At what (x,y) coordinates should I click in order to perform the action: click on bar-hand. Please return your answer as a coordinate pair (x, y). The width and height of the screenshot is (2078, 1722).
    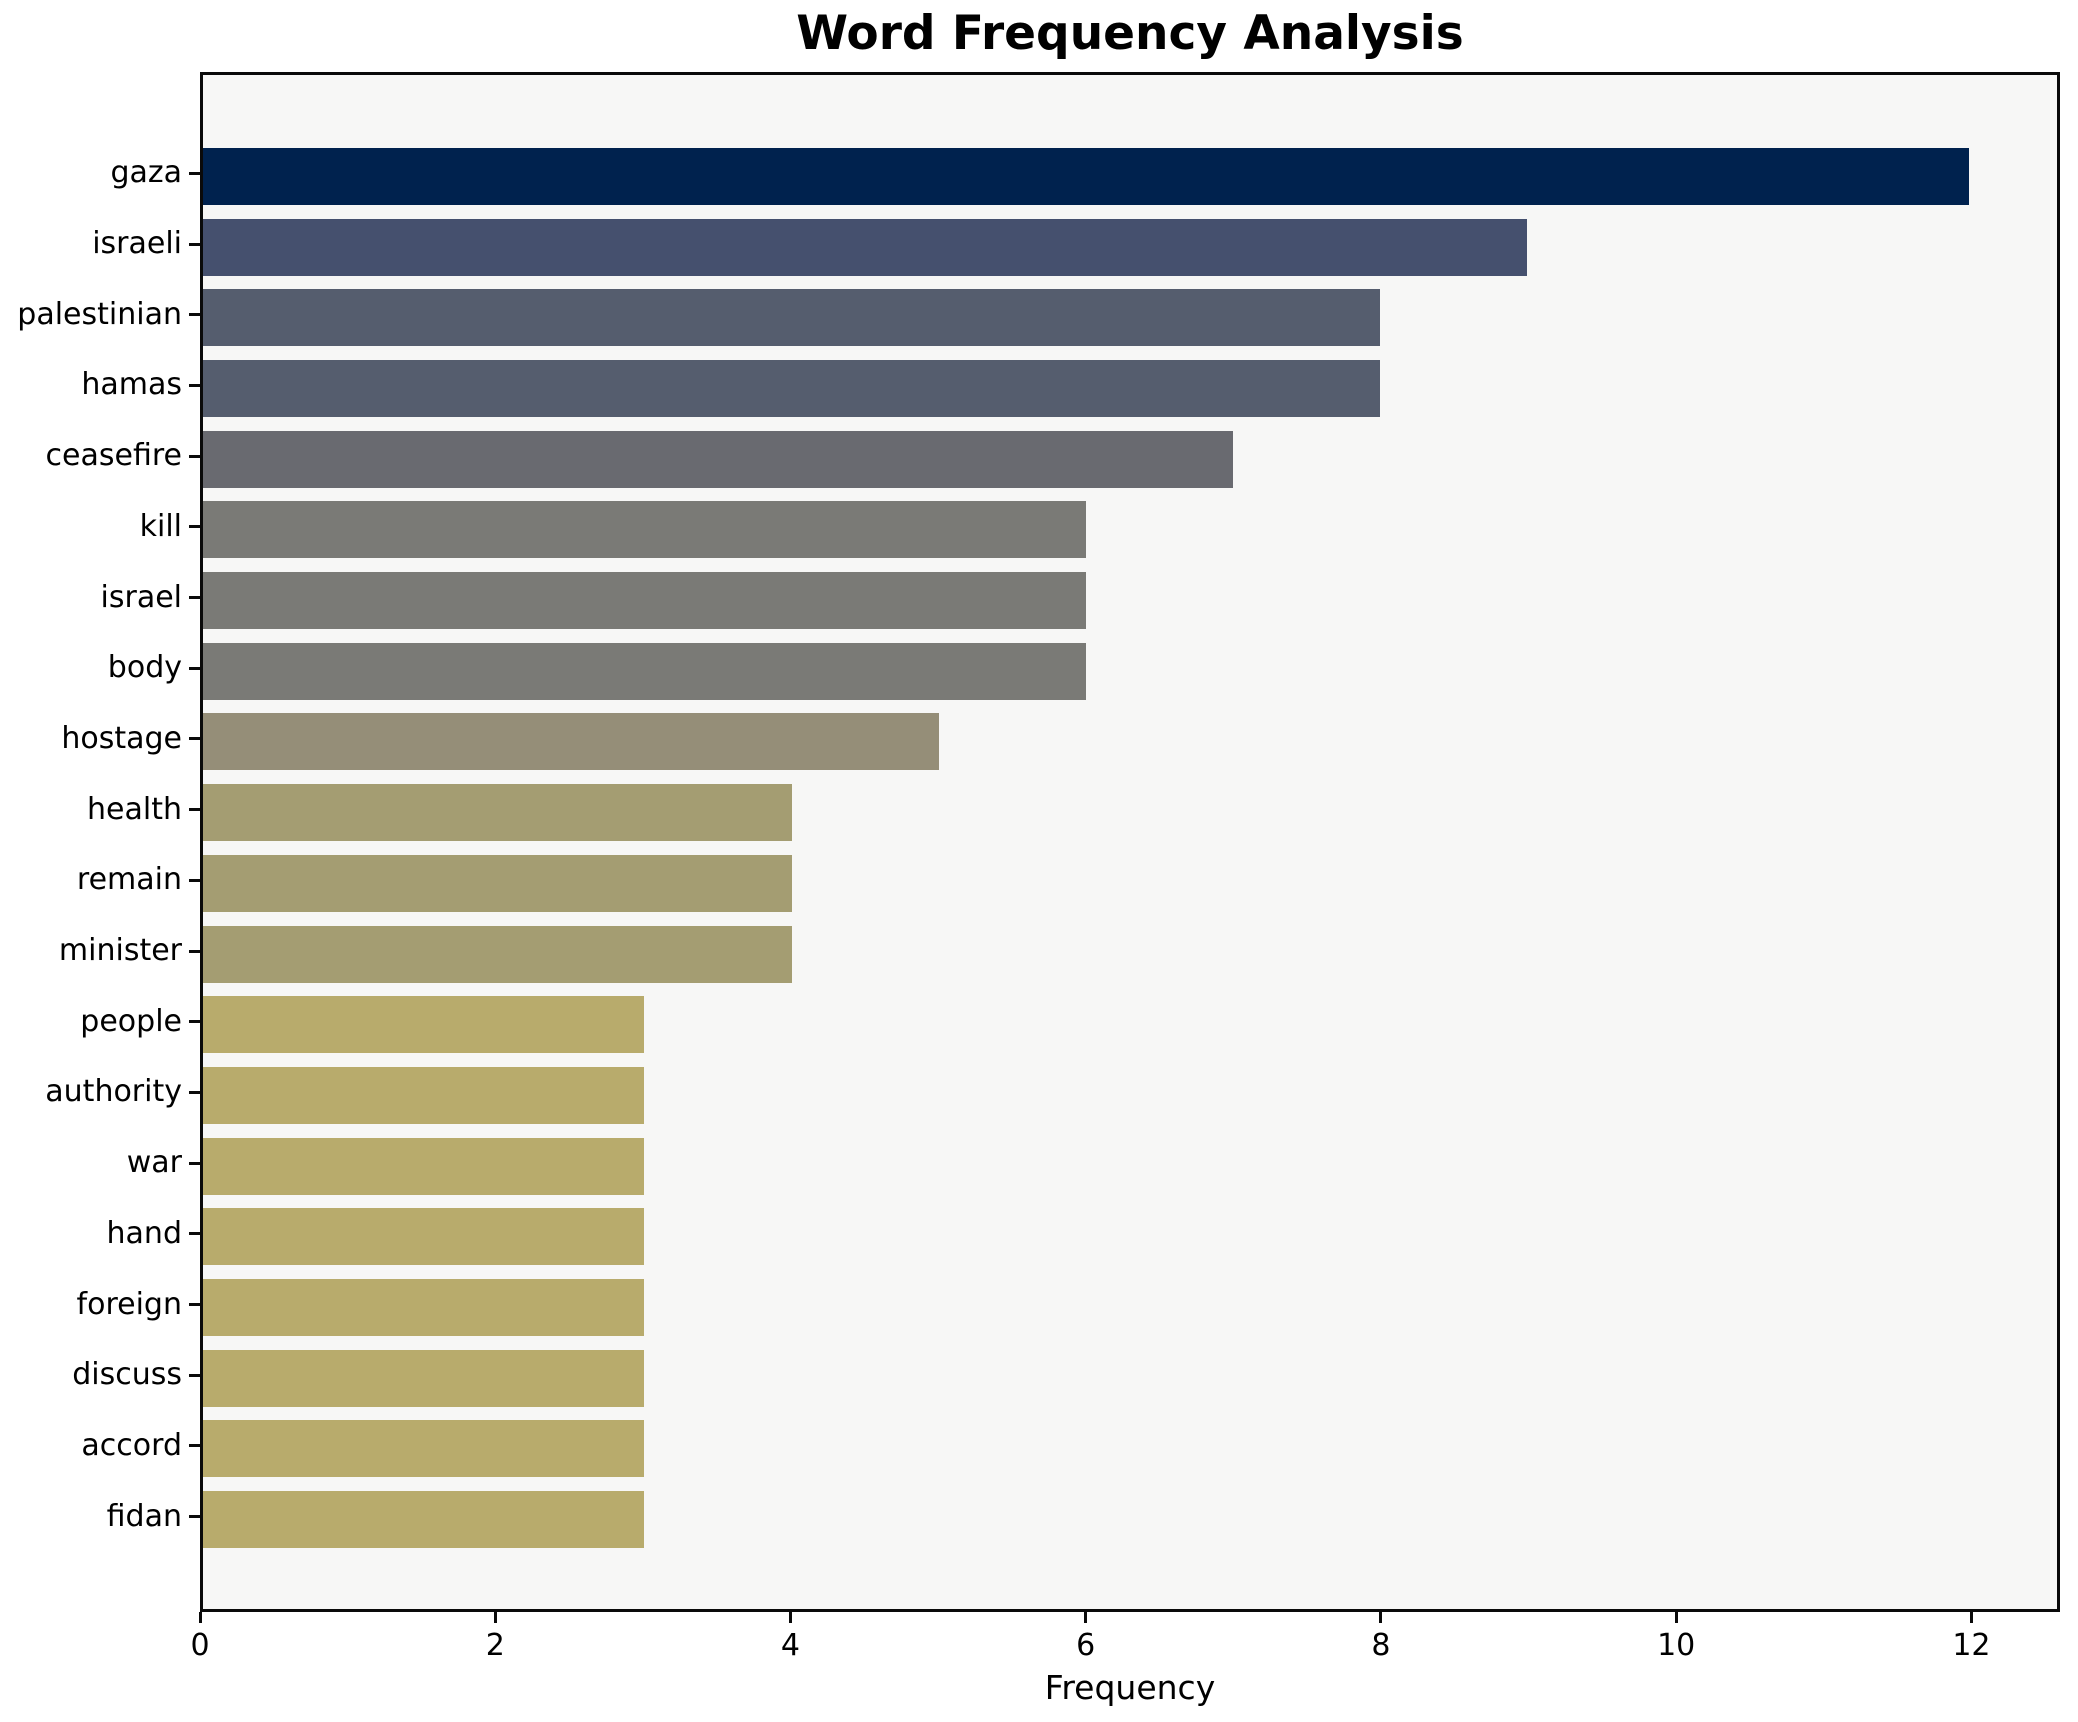
    Looking at the image, I should click on (424, 1237).